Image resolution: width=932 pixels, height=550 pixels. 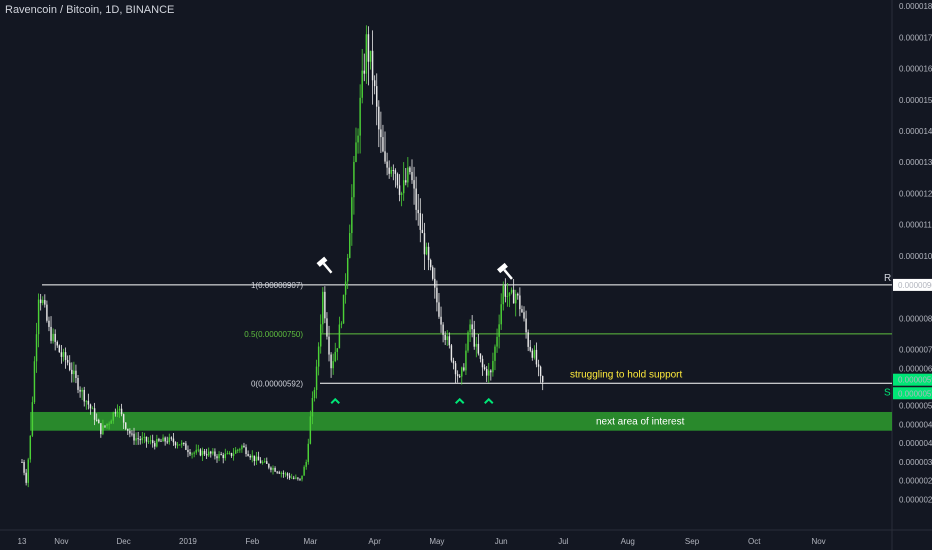 What do you see at coordinates (327, 268) in the screenshot?
I see `hammer-handle` at bounding box center [327, 268].